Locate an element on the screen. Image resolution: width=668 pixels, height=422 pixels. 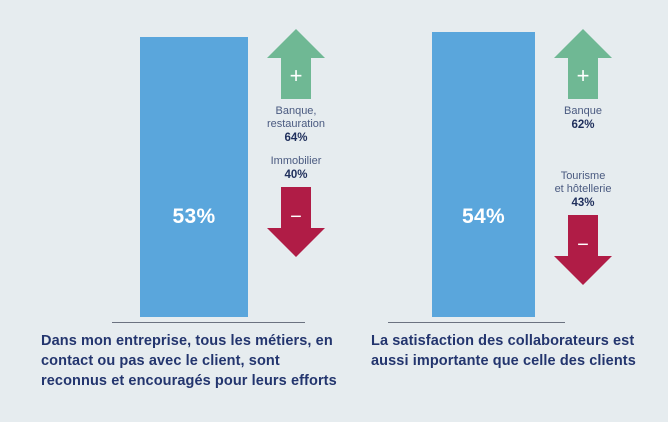
up-label-right: Banque 62% is located at coordinates (583, 118).